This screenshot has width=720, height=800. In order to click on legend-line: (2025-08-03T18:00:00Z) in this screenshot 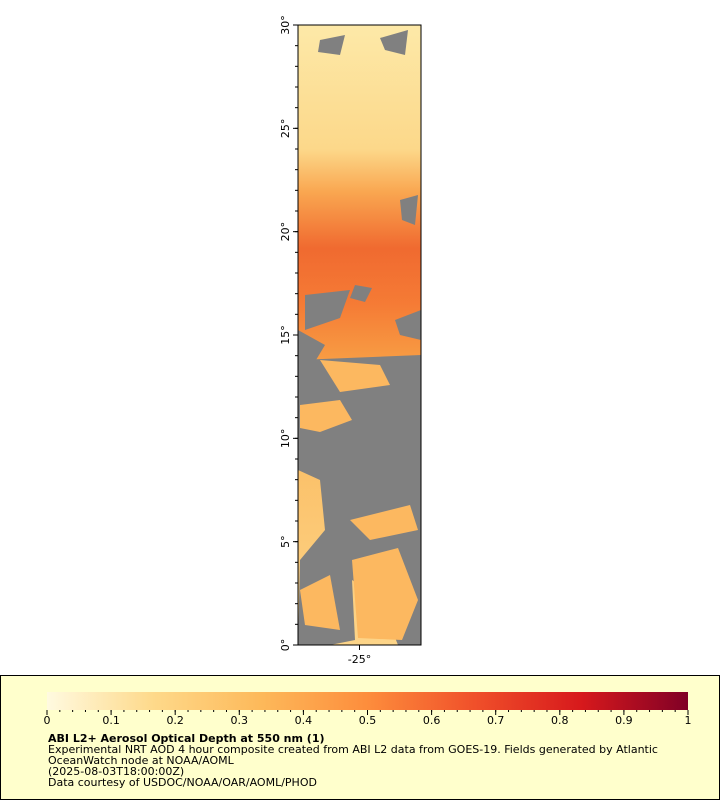, I will do `click(116, 771)`.